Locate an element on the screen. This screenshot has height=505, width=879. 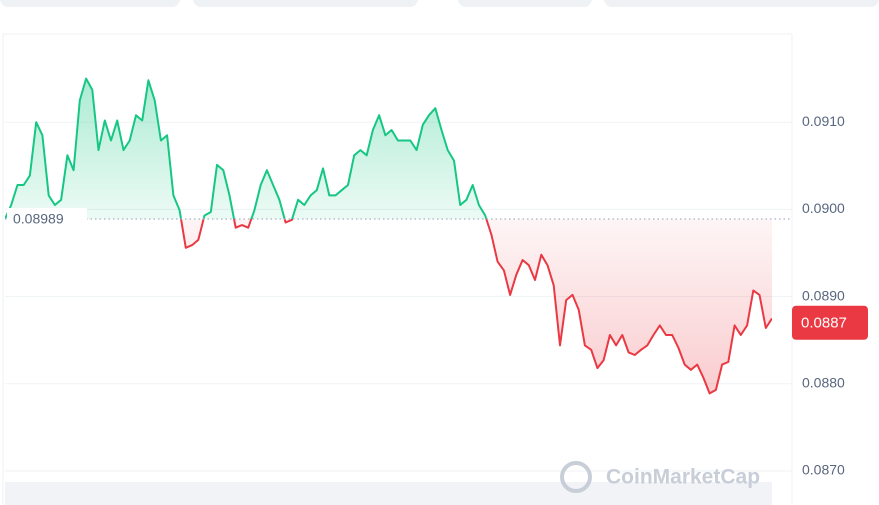
volume-strip is located at coordinates (388, 493).